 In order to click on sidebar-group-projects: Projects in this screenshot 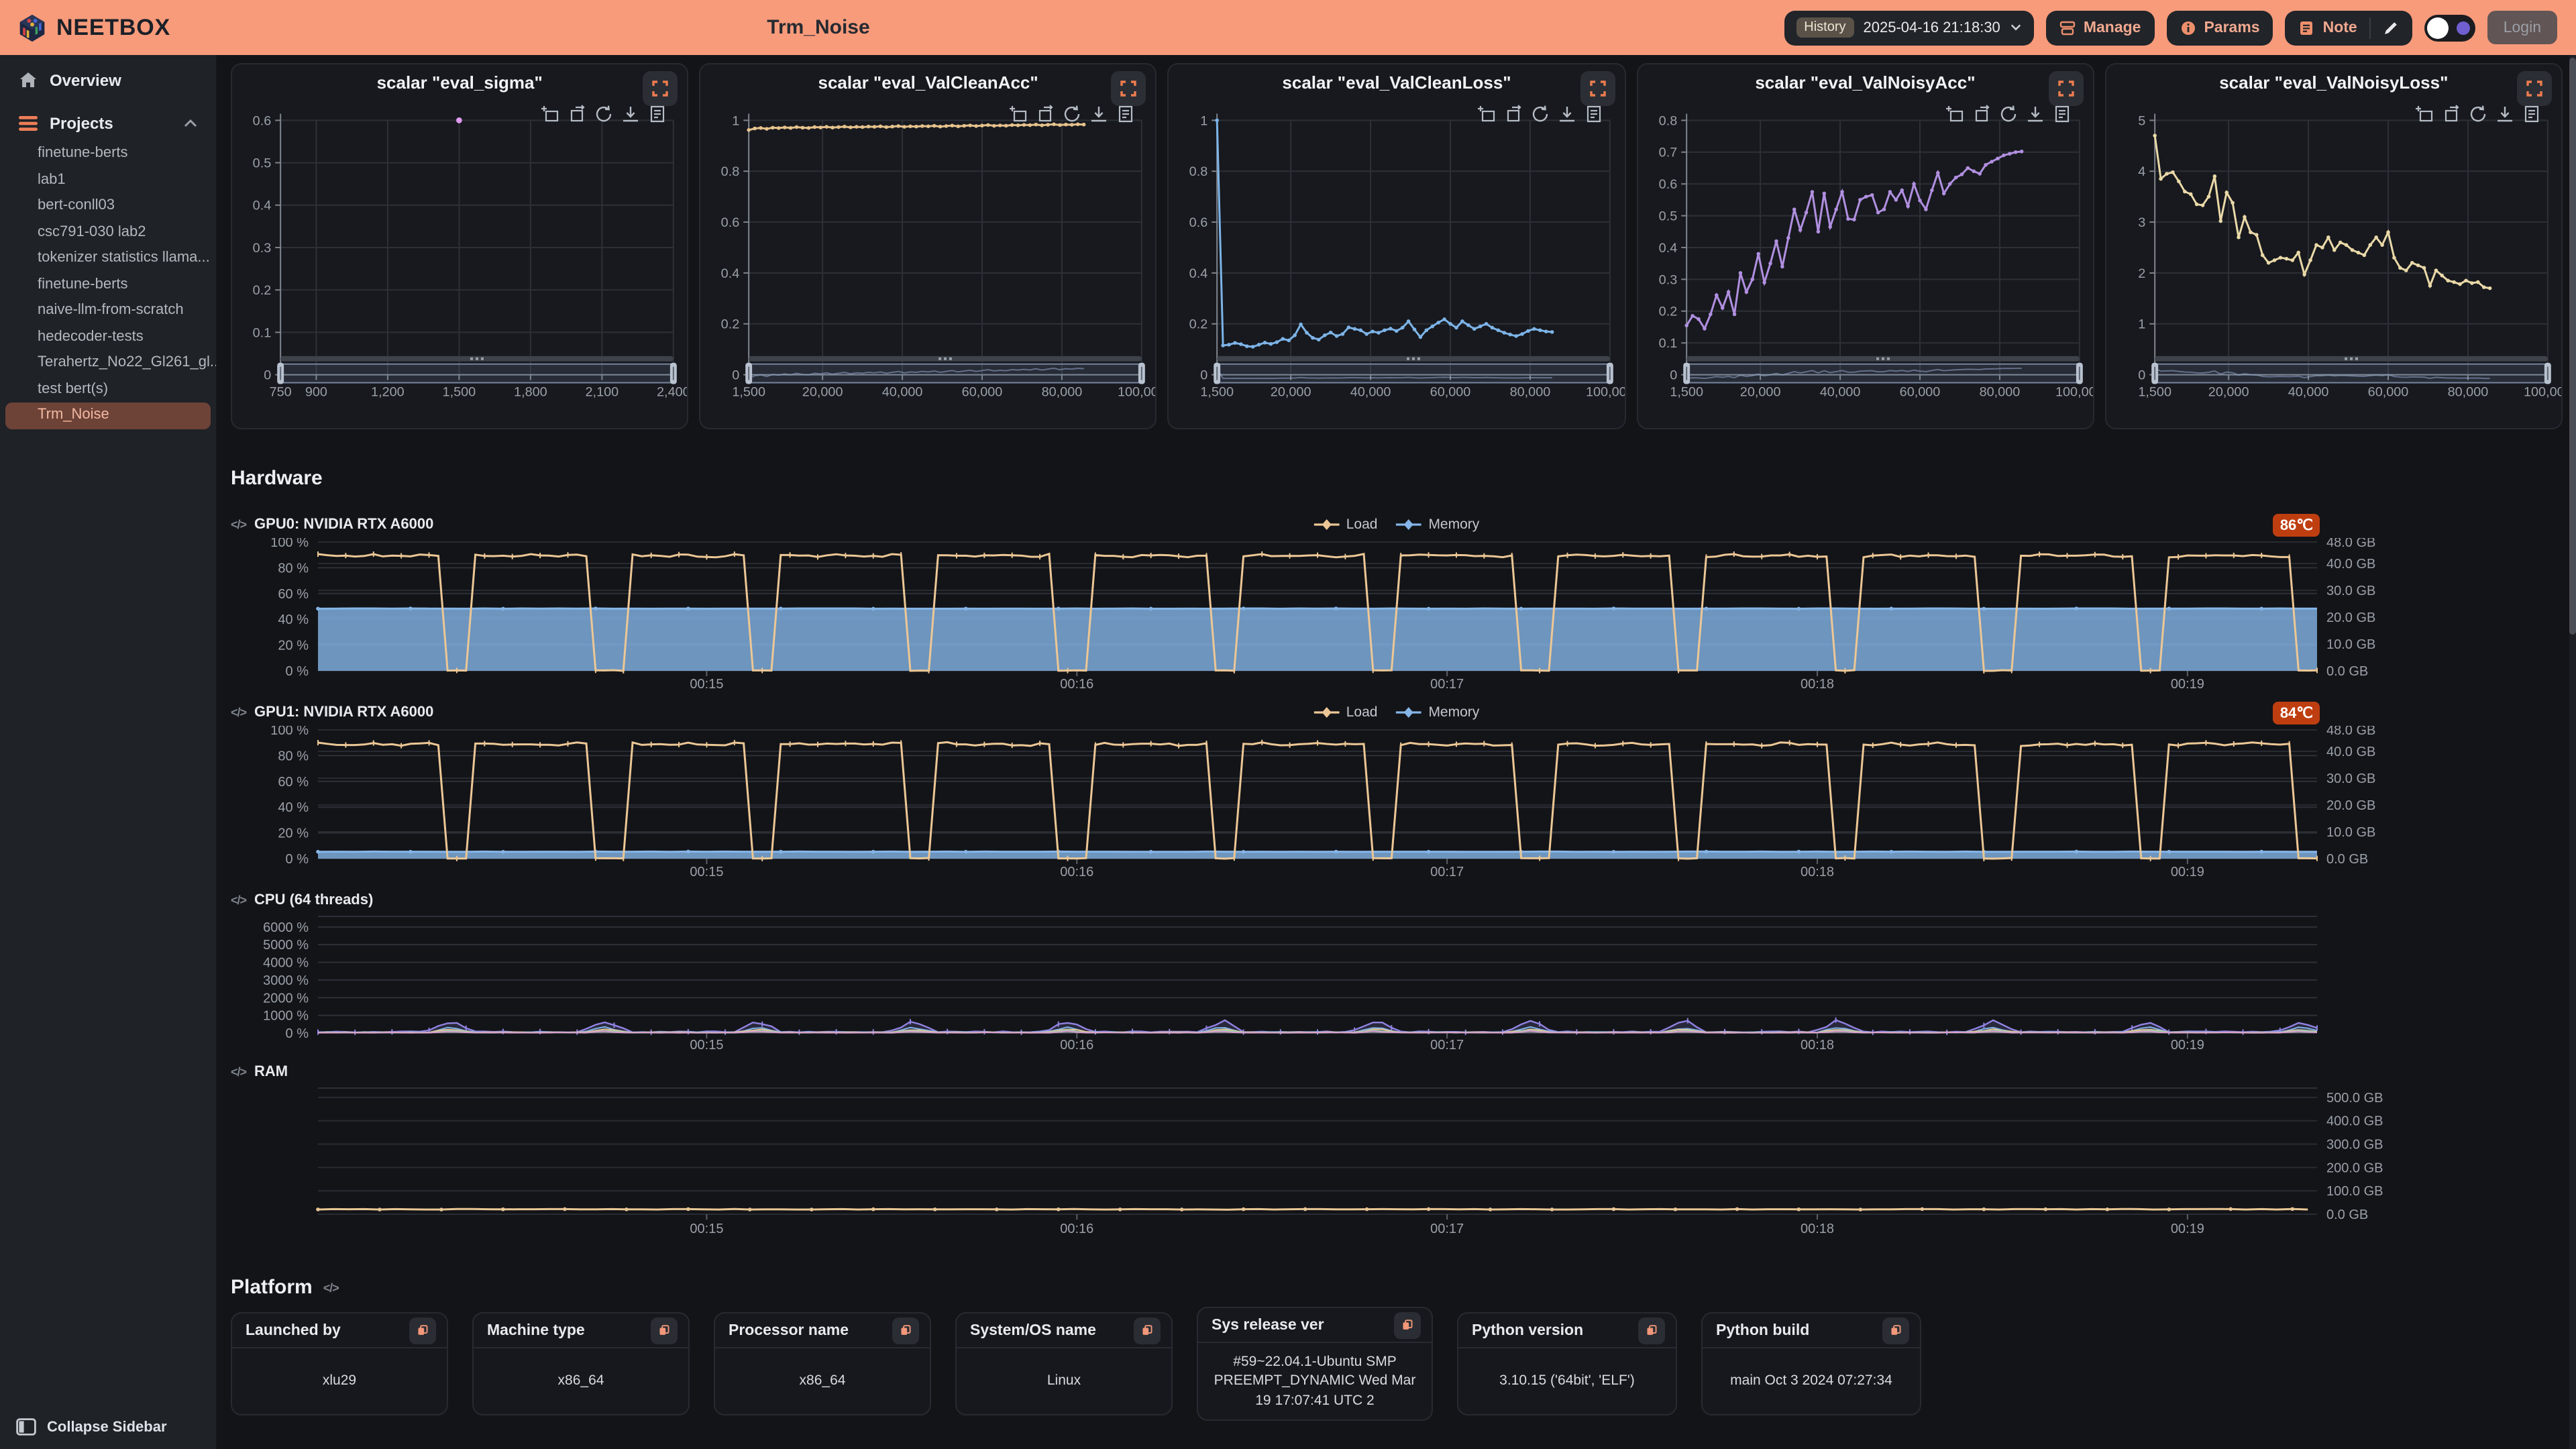, I will do `click(108, 123)`.